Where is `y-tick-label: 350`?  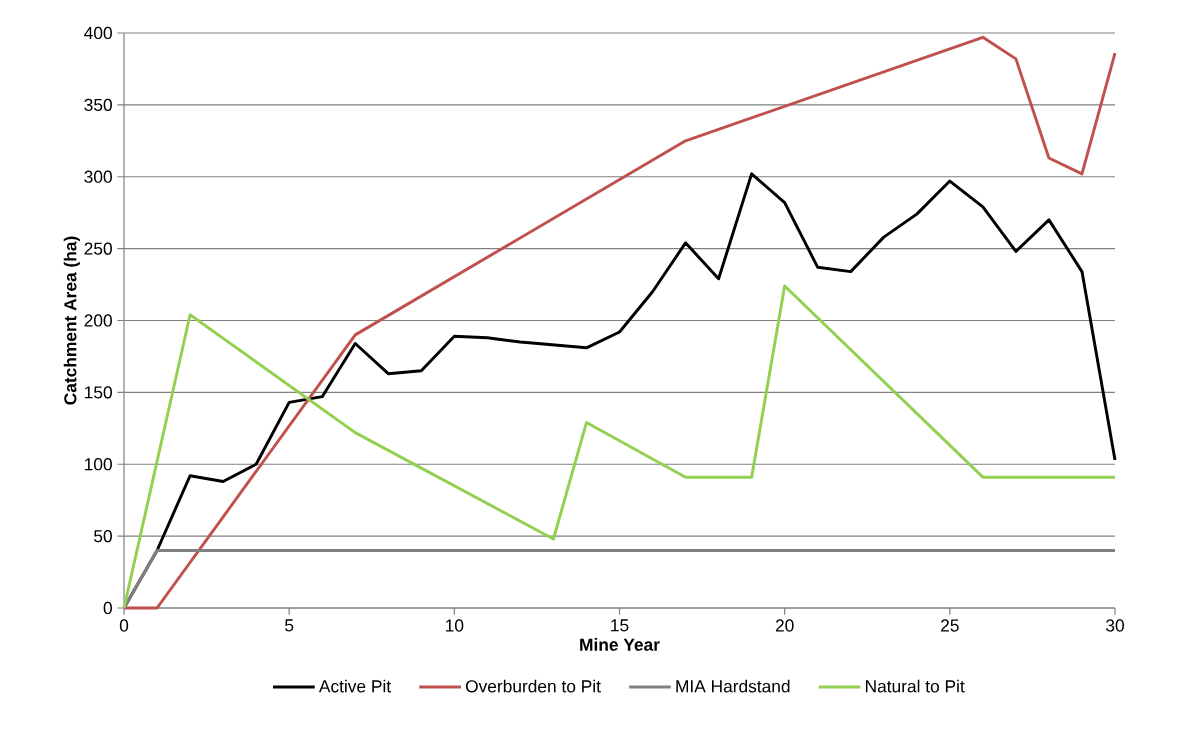
y-tick-label: 350 is located at coordinates (98, 104).